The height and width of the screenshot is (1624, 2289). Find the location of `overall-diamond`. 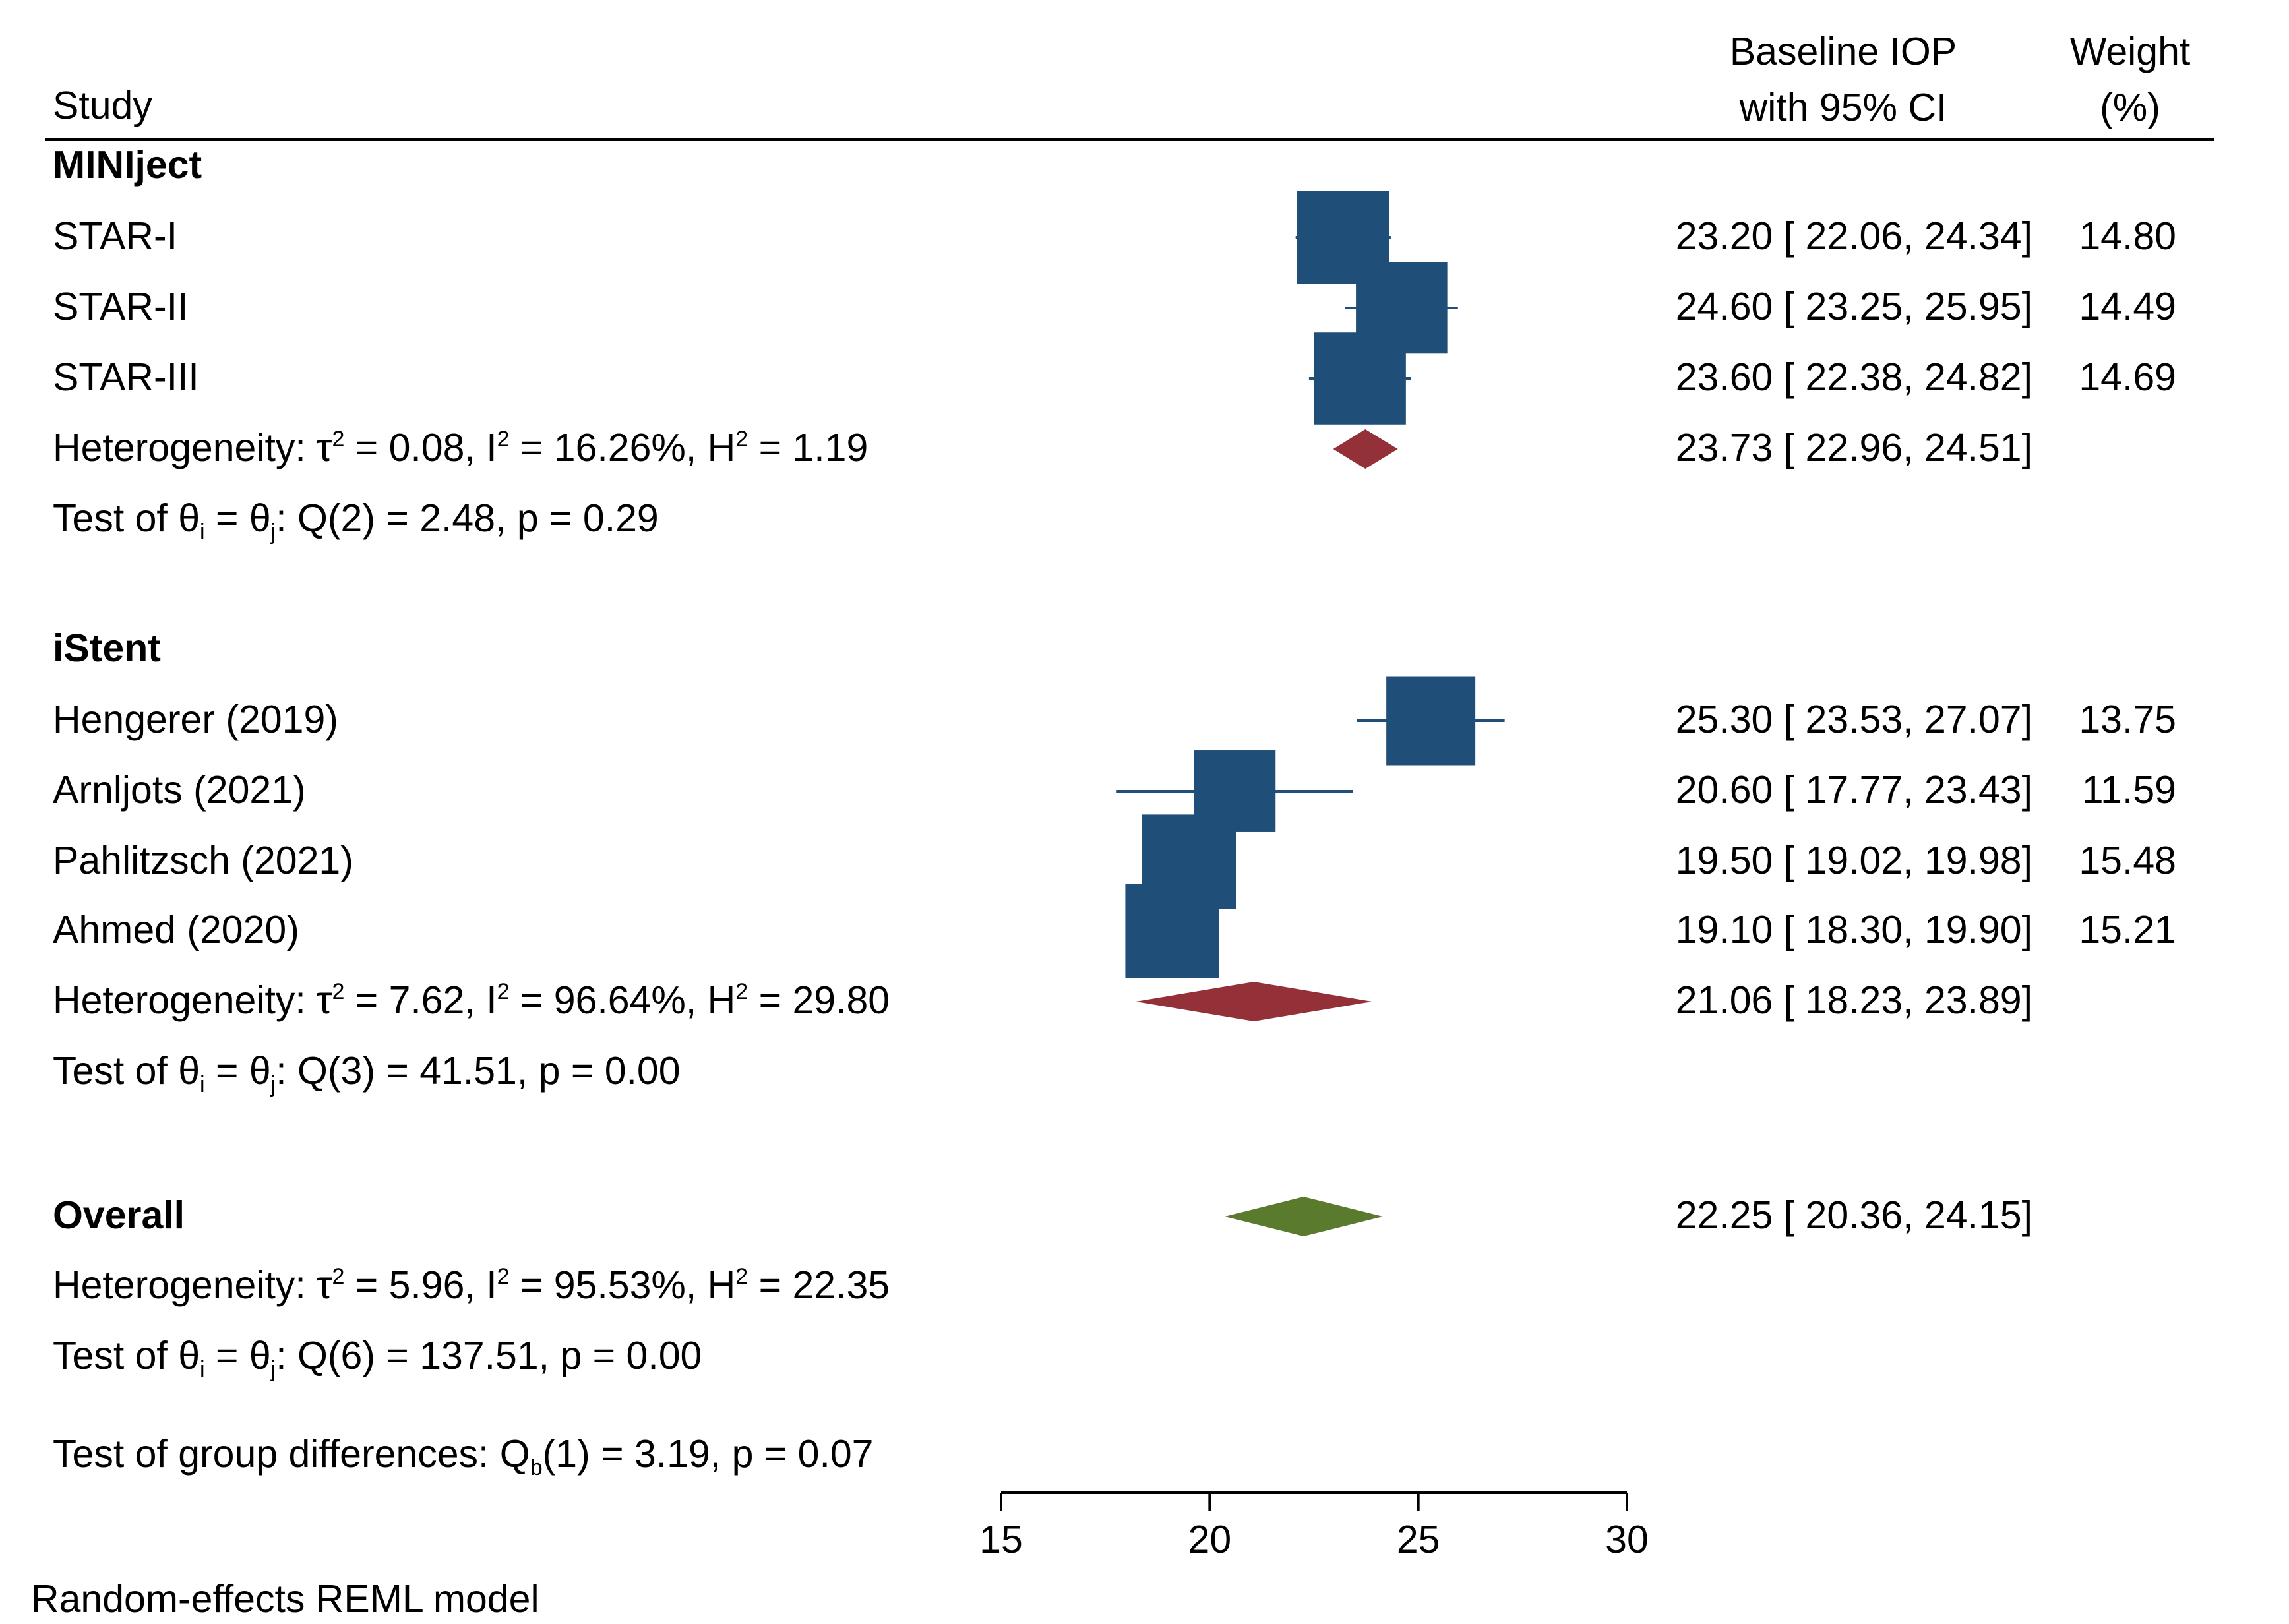

overall-diamond is located at coordinates (1304, 1216).